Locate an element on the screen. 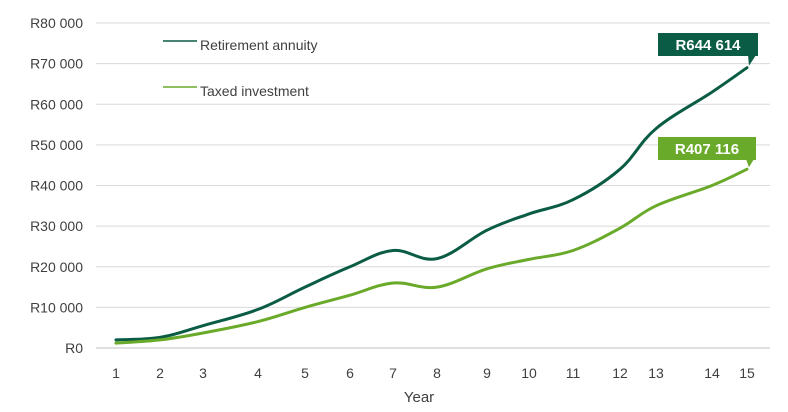 The height and width of the screenshot is (412, 788). legend-label: Taxed investment is located at coordinates (254, 91).